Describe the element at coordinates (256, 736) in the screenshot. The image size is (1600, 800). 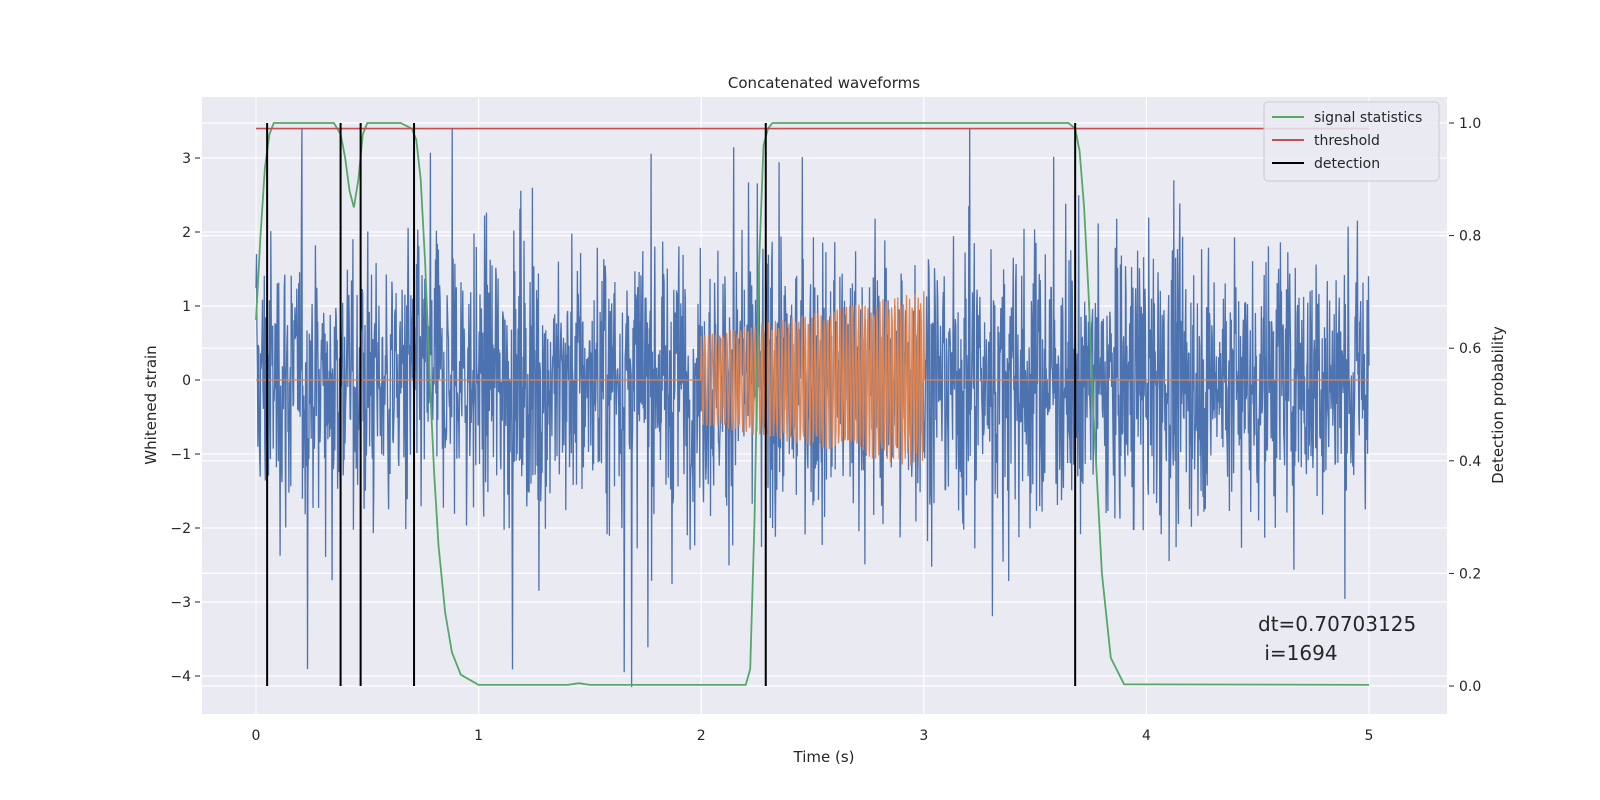
I see `x-tick-label: 0` at that location.